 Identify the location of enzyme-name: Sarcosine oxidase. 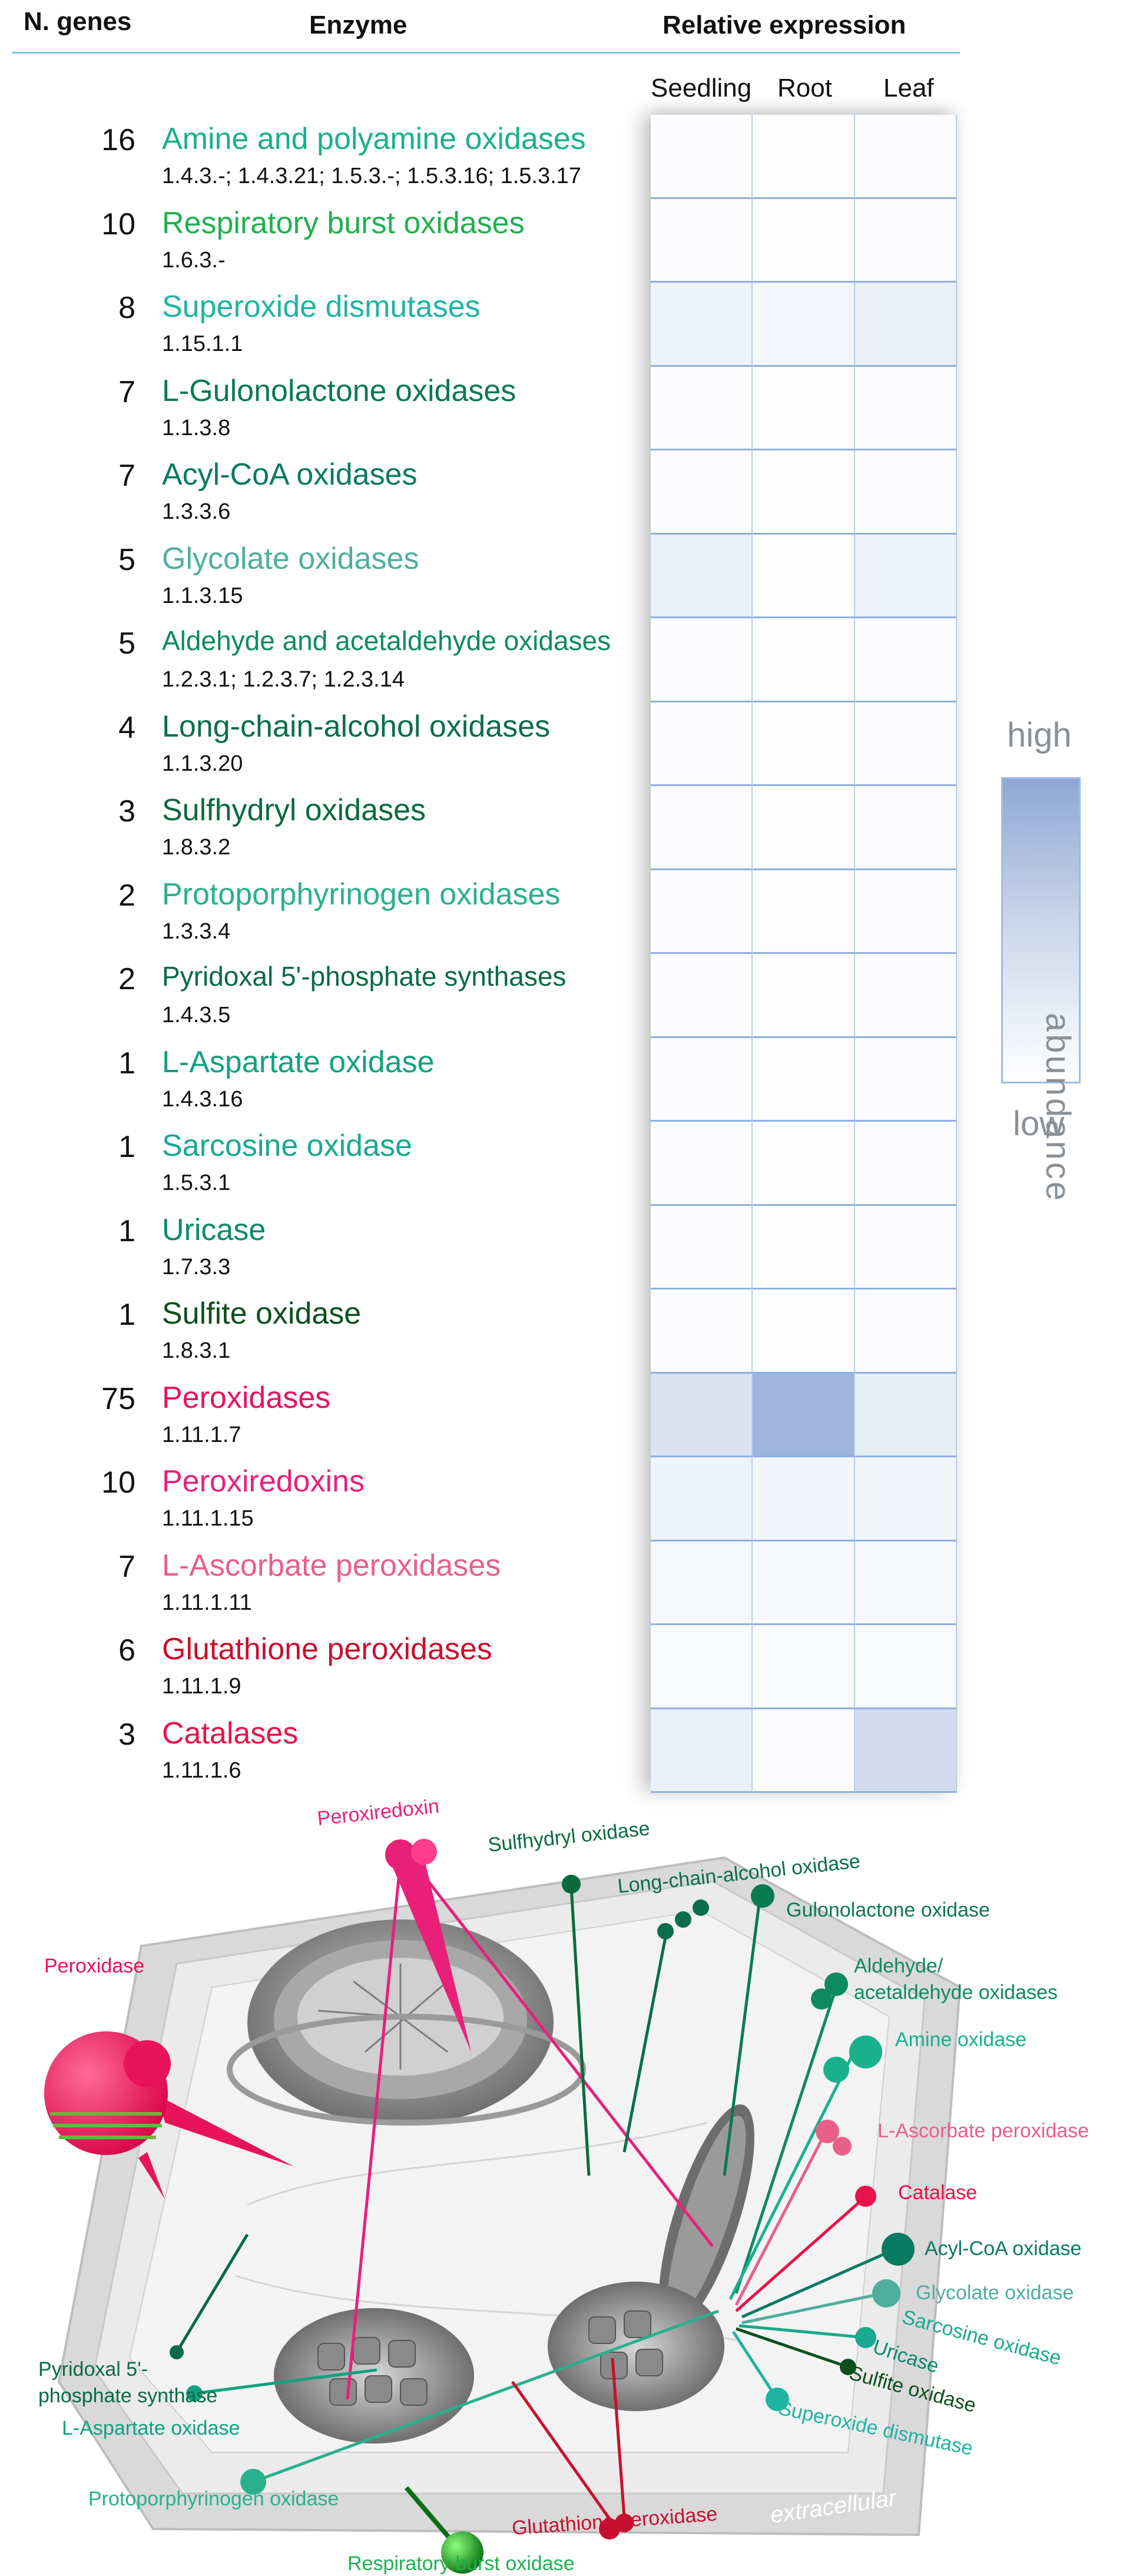
(287, 1146).